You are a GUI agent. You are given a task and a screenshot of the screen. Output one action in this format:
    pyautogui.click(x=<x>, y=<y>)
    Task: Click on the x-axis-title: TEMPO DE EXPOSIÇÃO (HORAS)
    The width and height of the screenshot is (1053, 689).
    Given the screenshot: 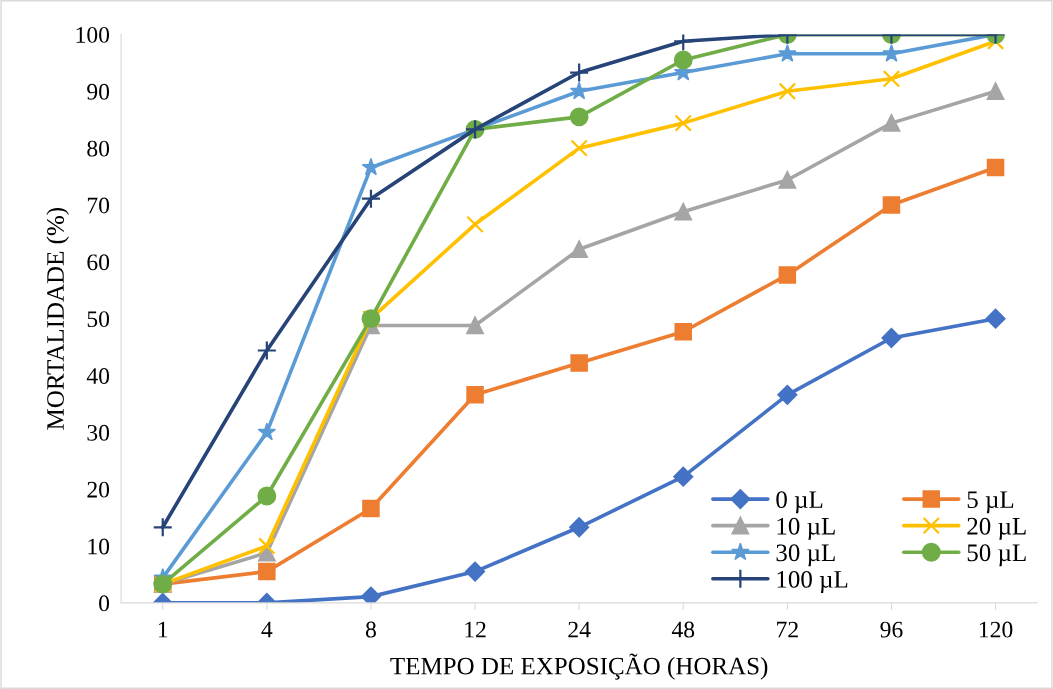 What is the action you would take?
    pyautogui.click(x=579, y=666)
    